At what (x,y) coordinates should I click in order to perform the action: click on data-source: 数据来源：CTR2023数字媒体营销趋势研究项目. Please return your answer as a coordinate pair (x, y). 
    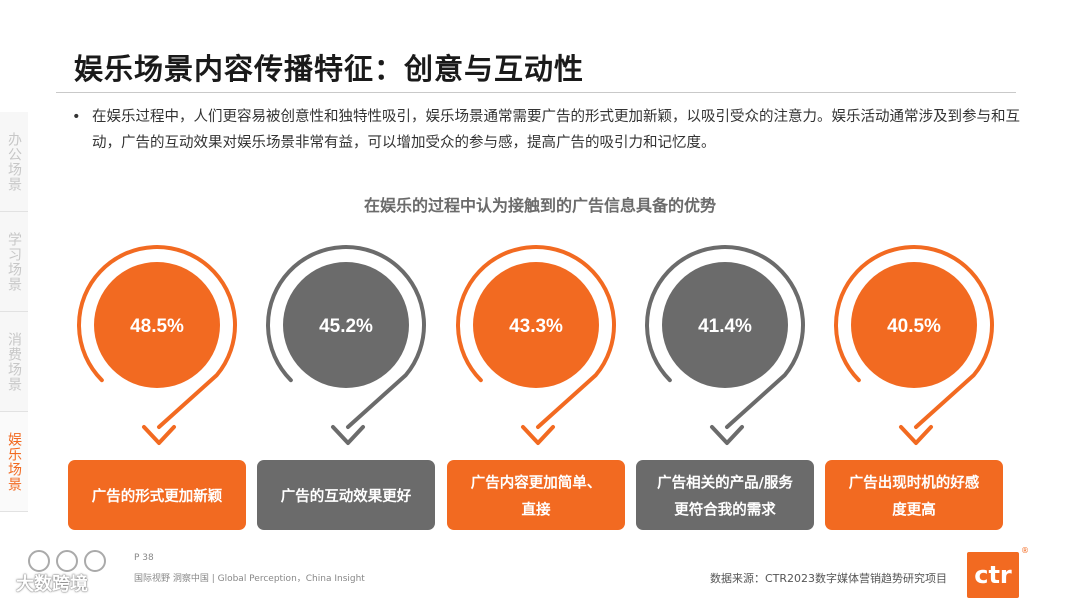
    Looking at the image, I should click on (829, 578).